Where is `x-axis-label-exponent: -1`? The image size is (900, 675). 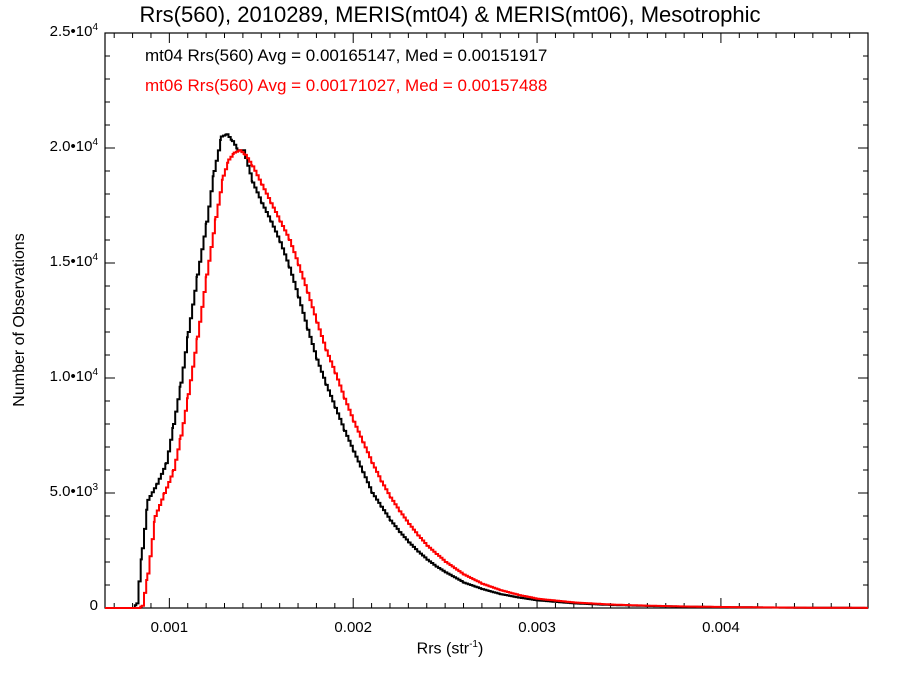 x-axis-label-exponent: -1 is located at coordinates (473, 644).